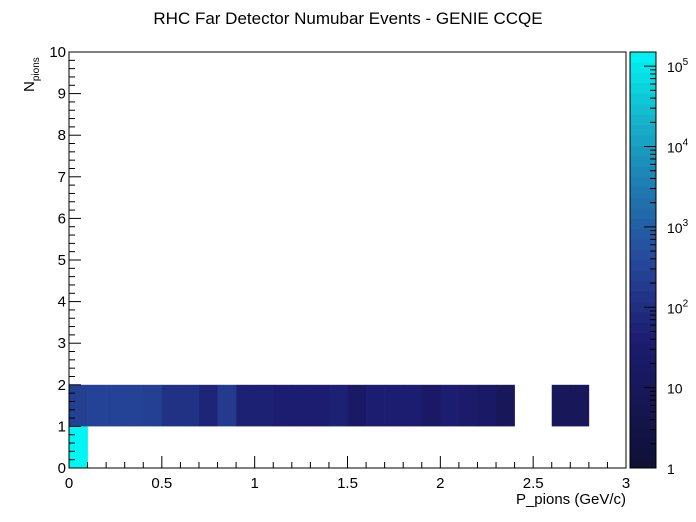 Image resolution: width=696 pixels, height=522 pixels. What do you see at coordinates (62, 343) in the screenshot?
I see `y-tick-label: 3` at bounding box center [62, 343].